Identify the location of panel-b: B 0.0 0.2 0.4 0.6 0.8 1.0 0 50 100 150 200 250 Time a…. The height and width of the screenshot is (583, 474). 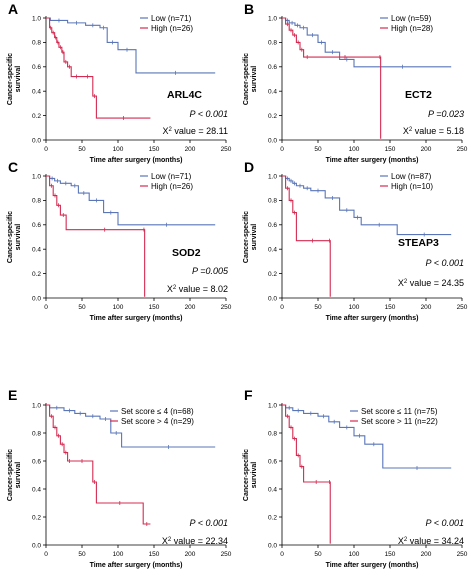
(355, 82).